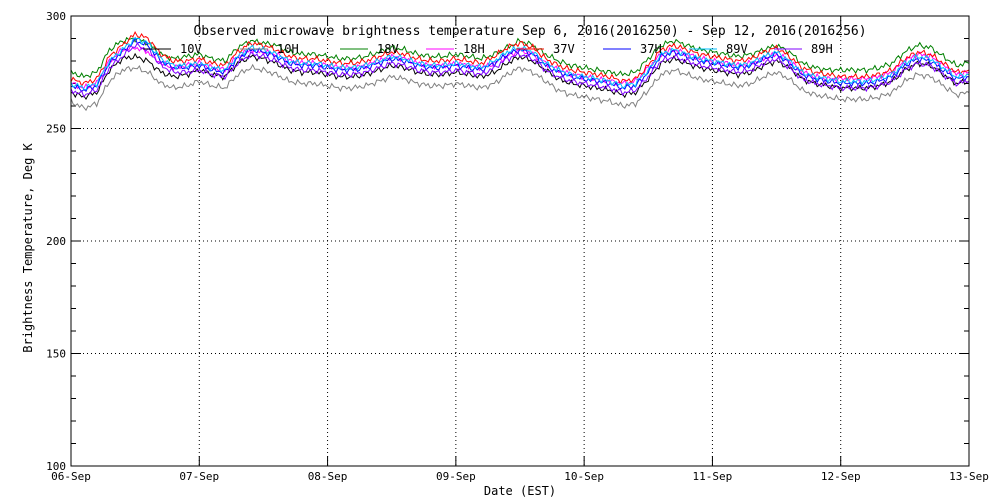 This screenshot has height=500, width=1000. What do you see at coordinates (56, 16) in the screenshot?
I see `y-tick-label: 300` at bounding box center [56, 16].